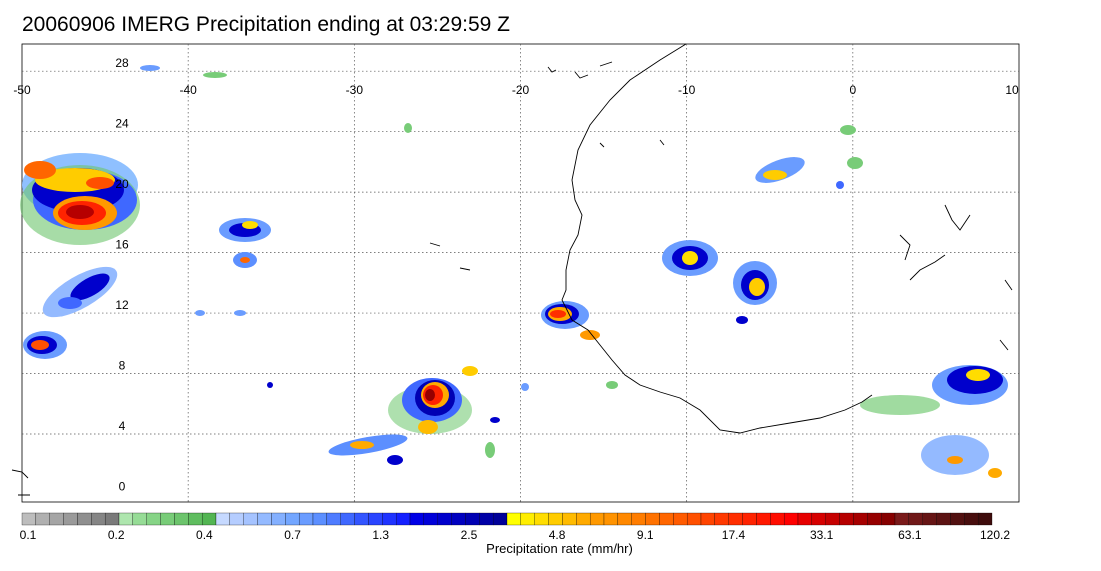 This screenshot has width=1101, height=571. Describe the element at coordinates (122, 305) in the screenshot. I see `lat-tick-label: 12` at that location.